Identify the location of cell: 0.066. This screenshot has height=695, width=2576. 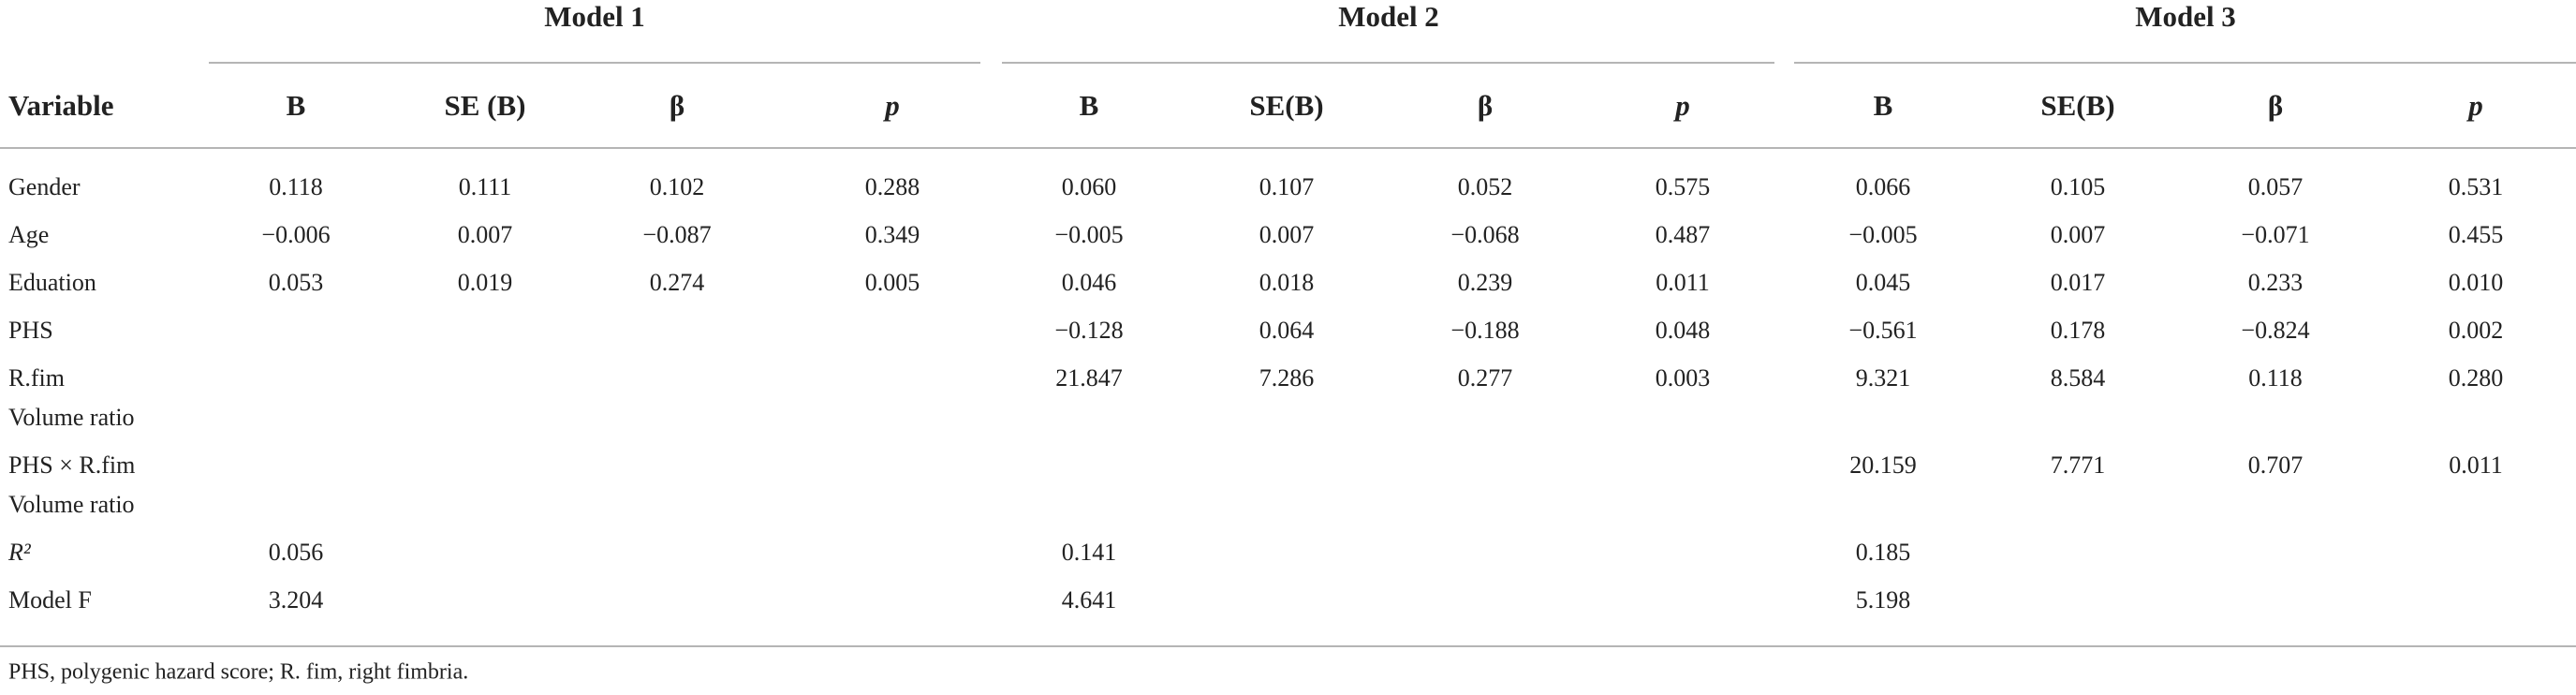
(1883, 186).